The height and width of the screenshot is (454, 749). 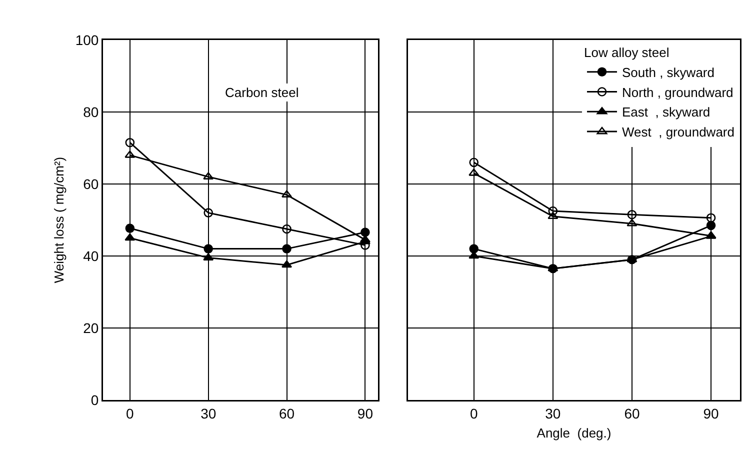 What do you see at coordinates (666, 112) in the screenshot?
I see `legend-label: East , skyward` at bounding box center [666, 112].